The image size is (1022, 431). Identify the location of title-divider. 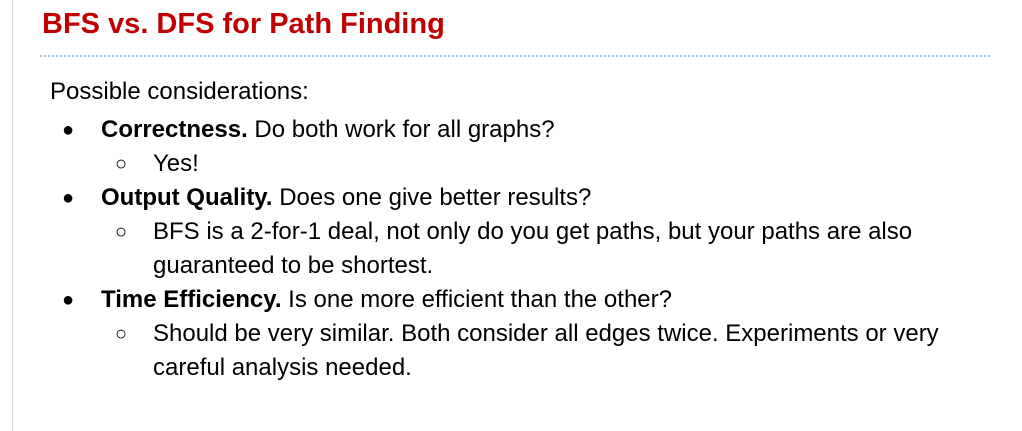
(515, 56).